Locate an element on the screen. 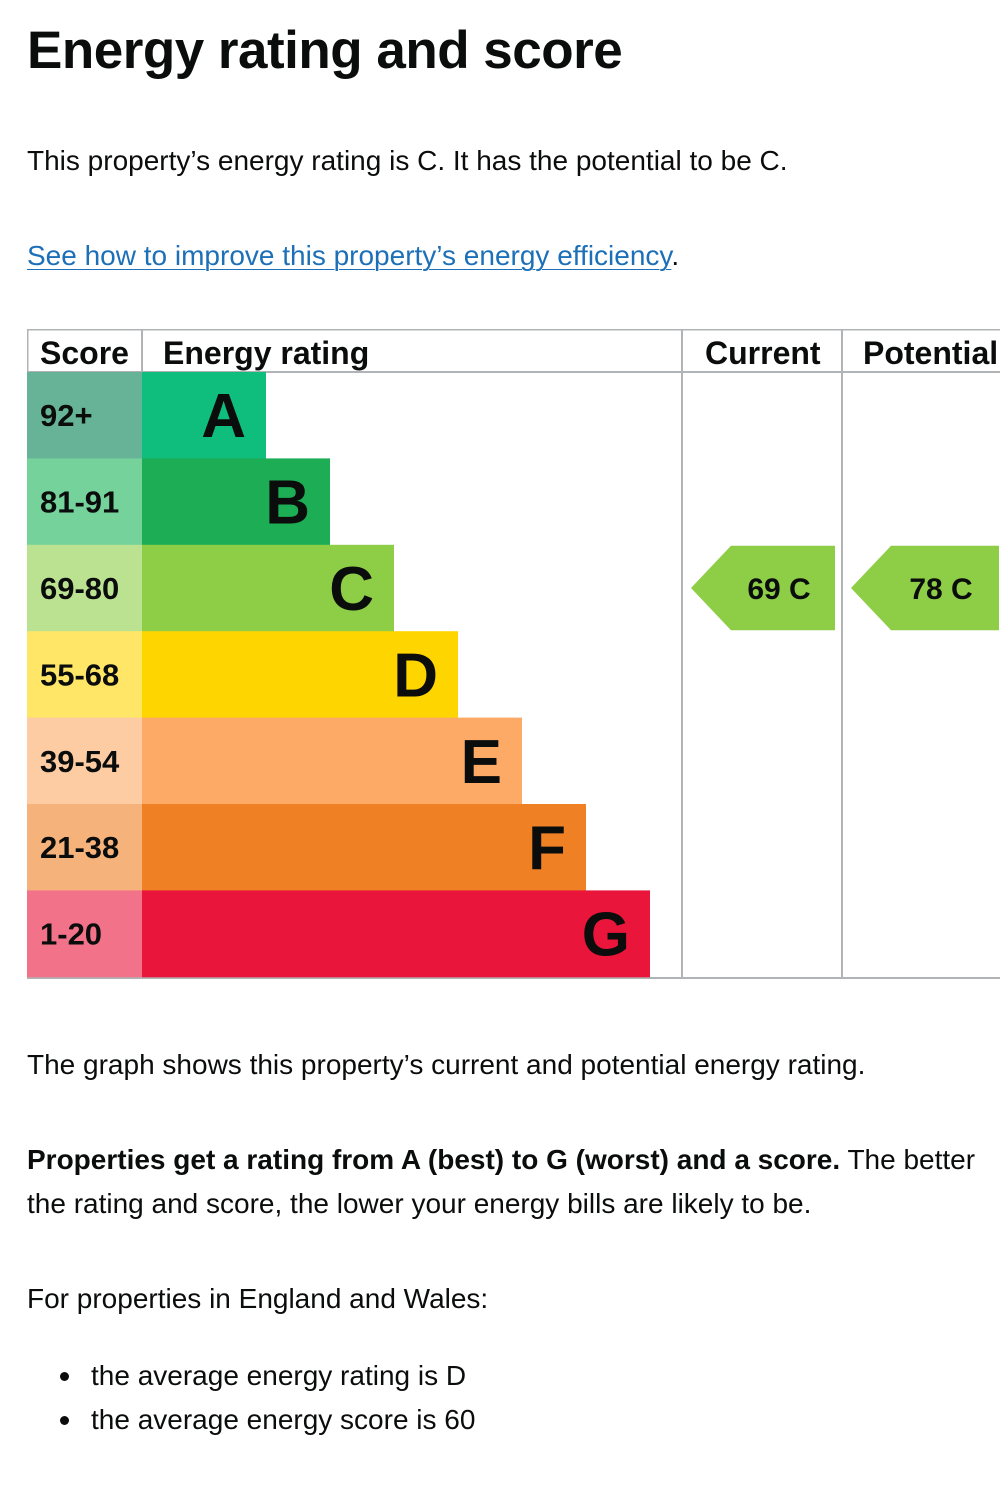  score-cell-b is located at coordinates (84, 502).